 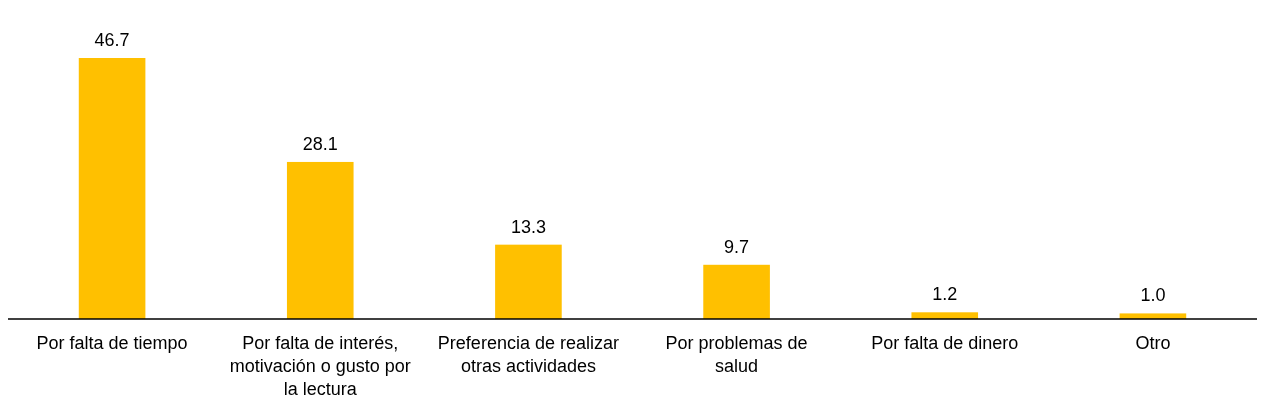 What do you see at coordinates (1153, 343) in the screenshot?
I see `x-tick-label: Otro` at bounding box center [1153, 343].